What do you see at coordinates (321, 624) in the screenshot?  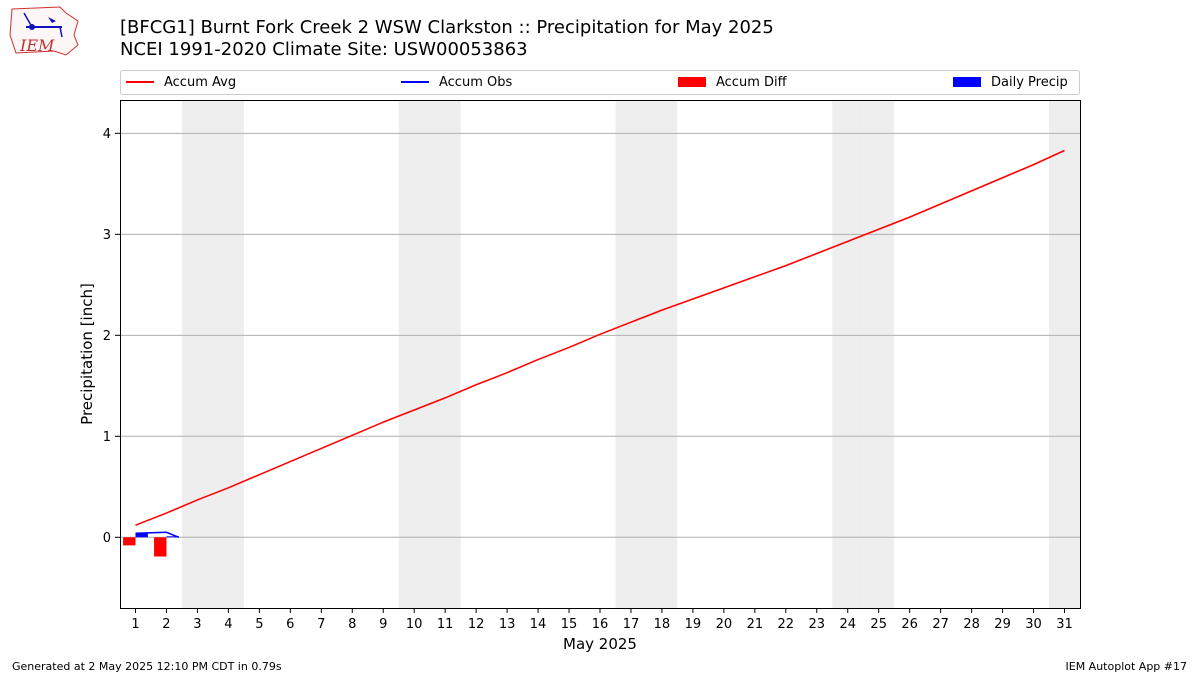 I see `x-tick-label: 7` at bounding box center [321, 624].